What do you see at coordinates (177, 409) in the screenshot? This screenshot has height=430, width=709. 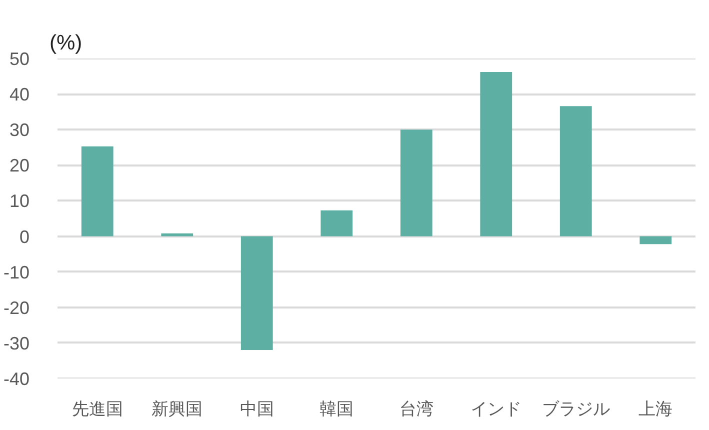 I see `x-tick-label: 新興国` at bounding box center [177, 409].